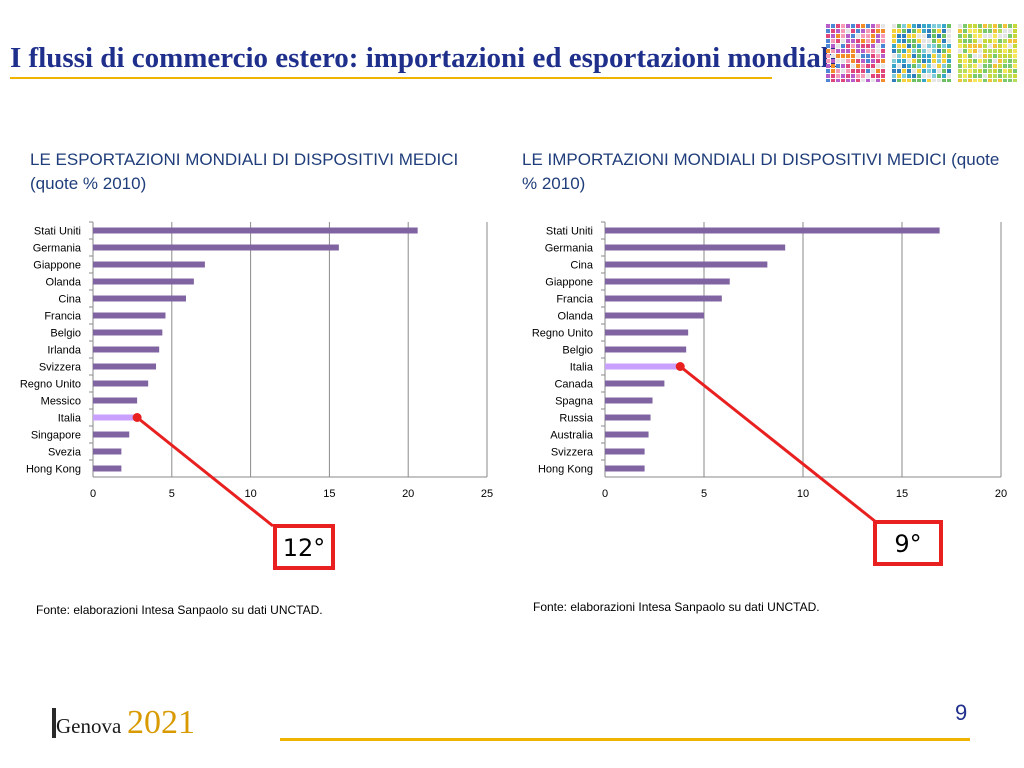 Image resolution: width=1024 pixels, height=768 pixels. I want to click on category-label: Cina, so click(582, 266).